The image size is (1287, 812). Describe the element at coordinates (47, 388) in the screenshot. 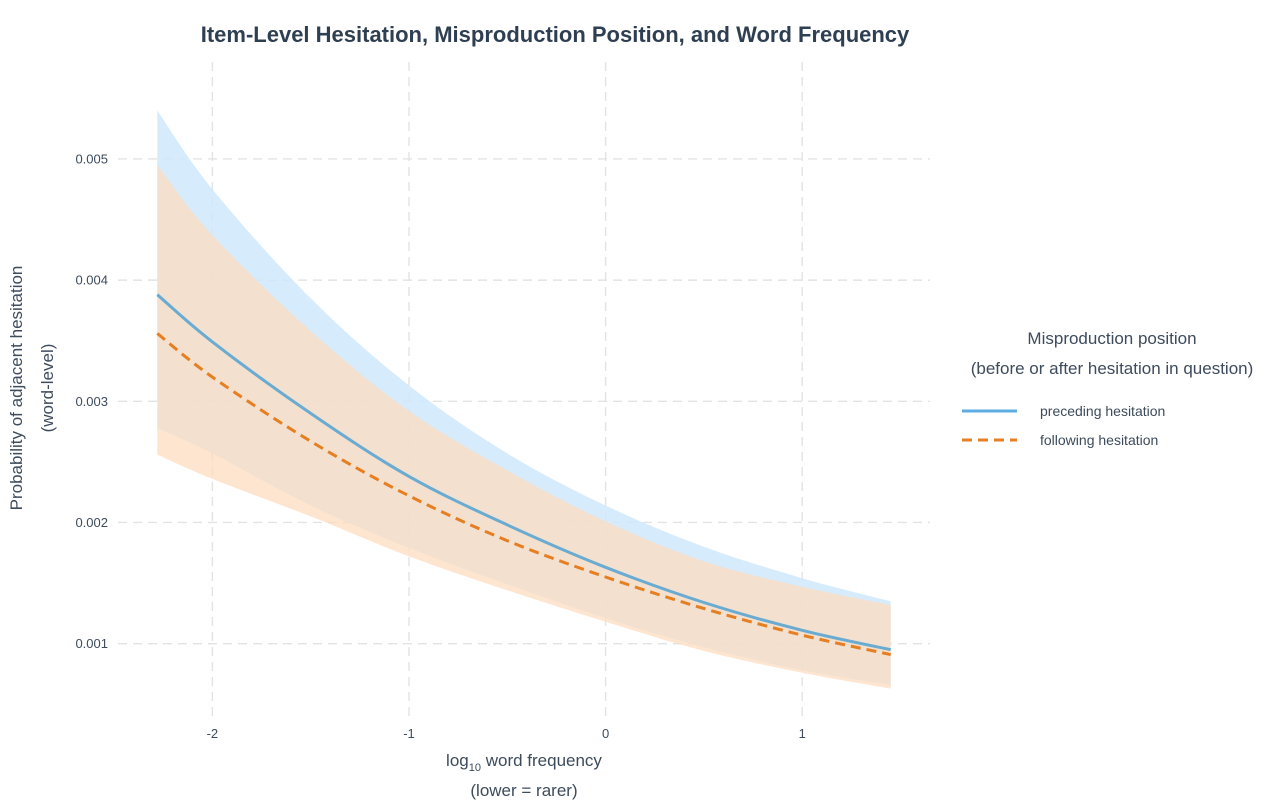

I see `y-axis-label-note: (word-level)` at that location.